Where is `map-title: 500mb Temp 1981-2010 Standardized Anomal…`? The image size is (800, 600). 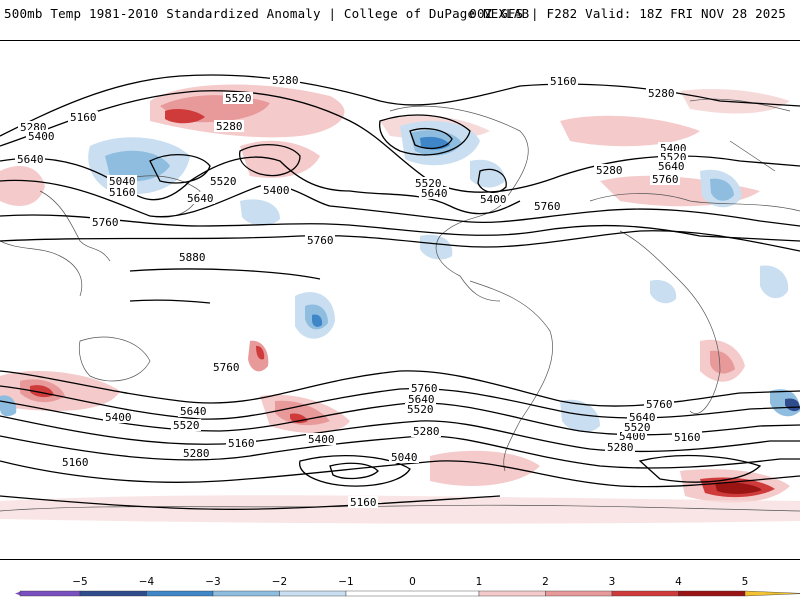 map-title: 500mb Temp 1981-2010 Standardized Anomal… is located at coordinates (267, 13).